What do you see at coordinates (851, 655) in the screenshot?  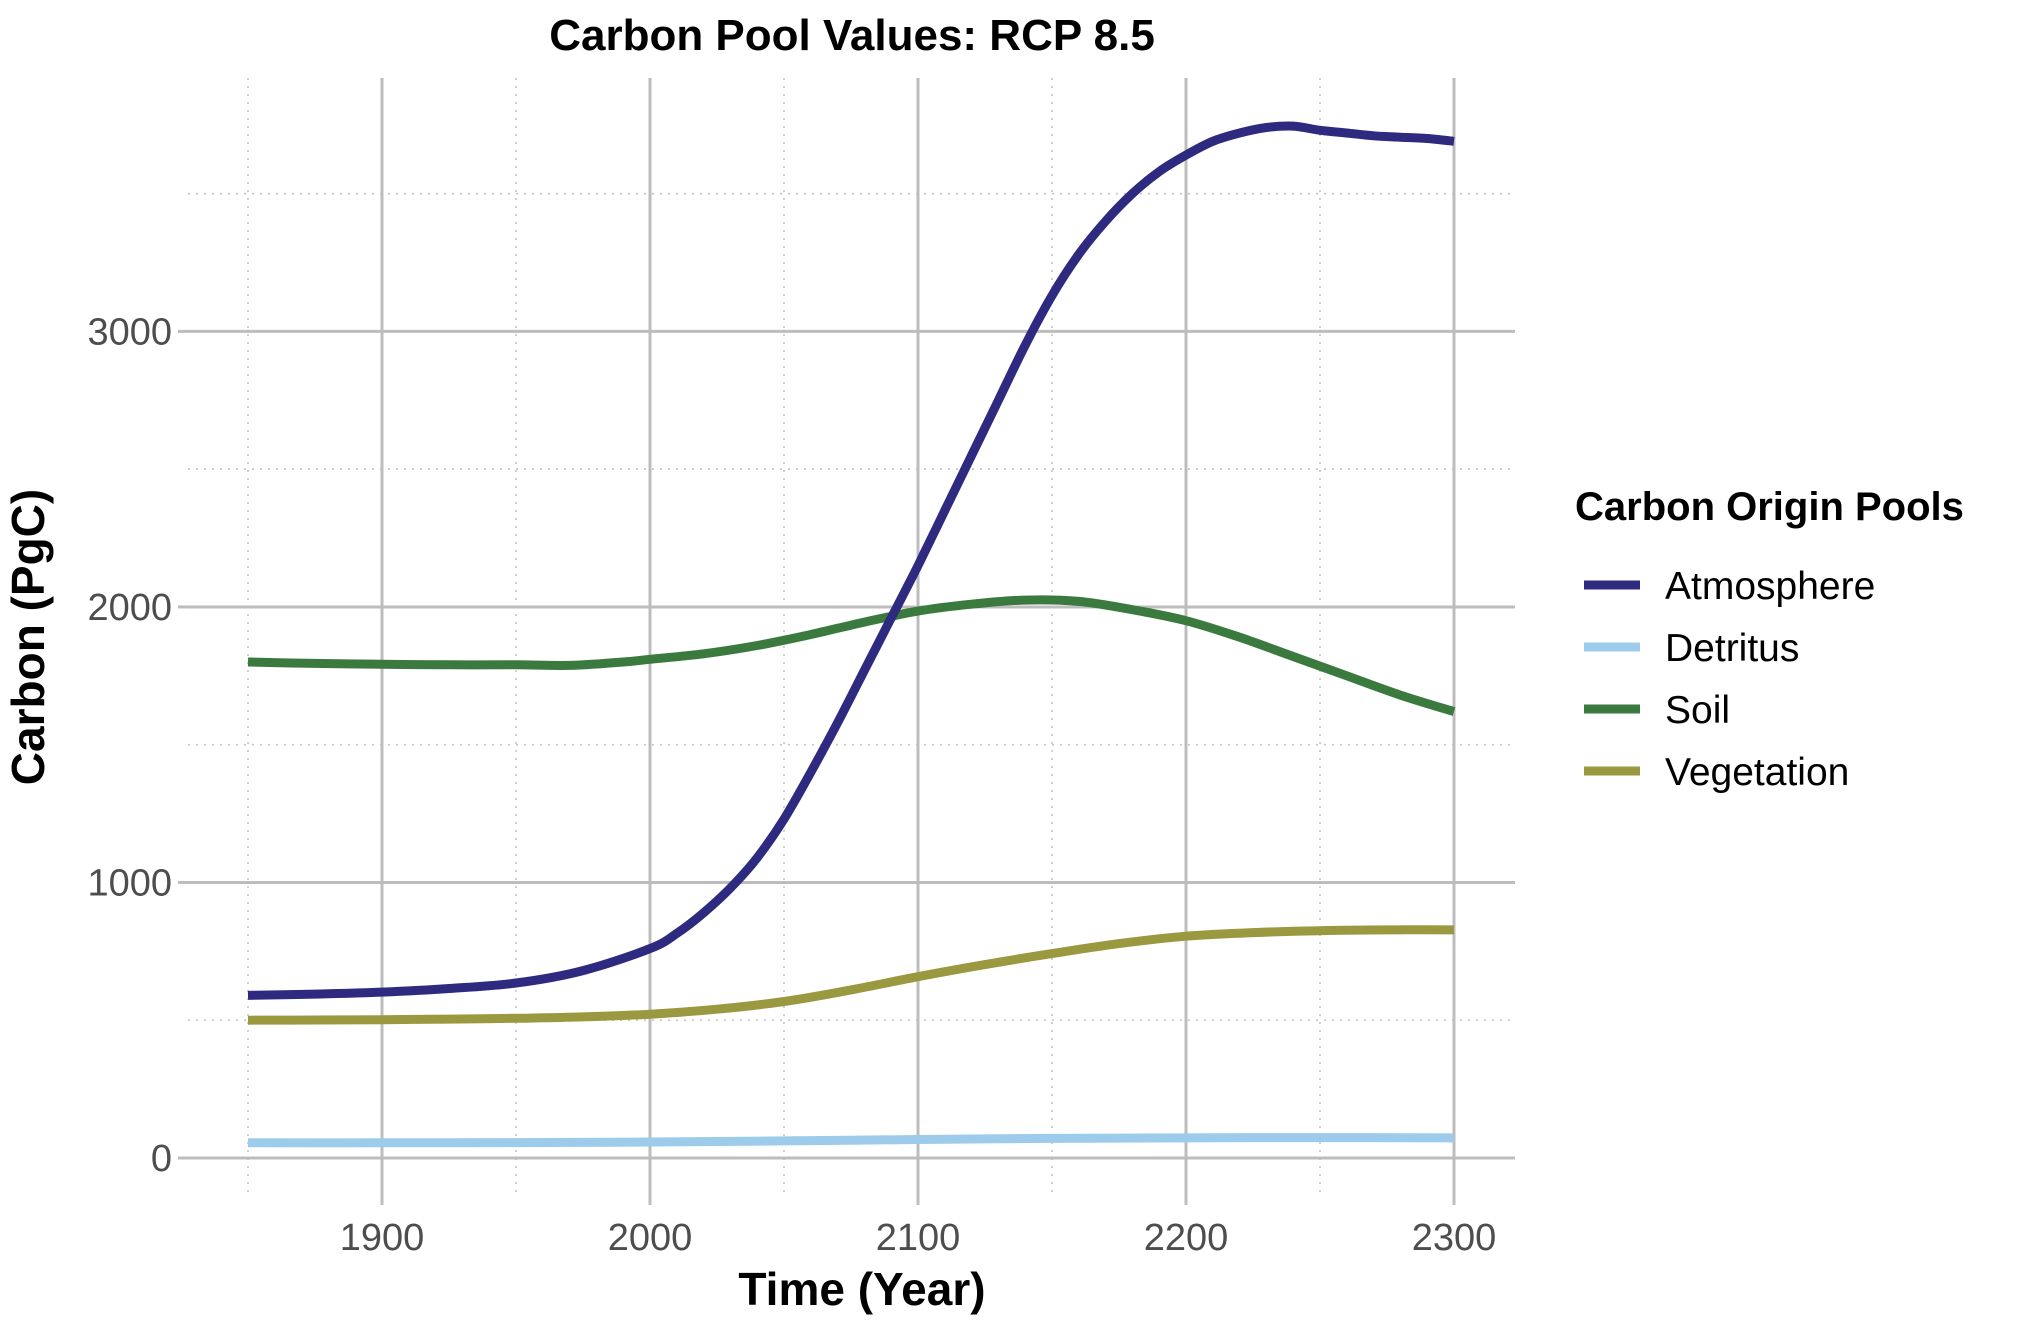 I see `series-line-soil` at bounding box center [851, 655].